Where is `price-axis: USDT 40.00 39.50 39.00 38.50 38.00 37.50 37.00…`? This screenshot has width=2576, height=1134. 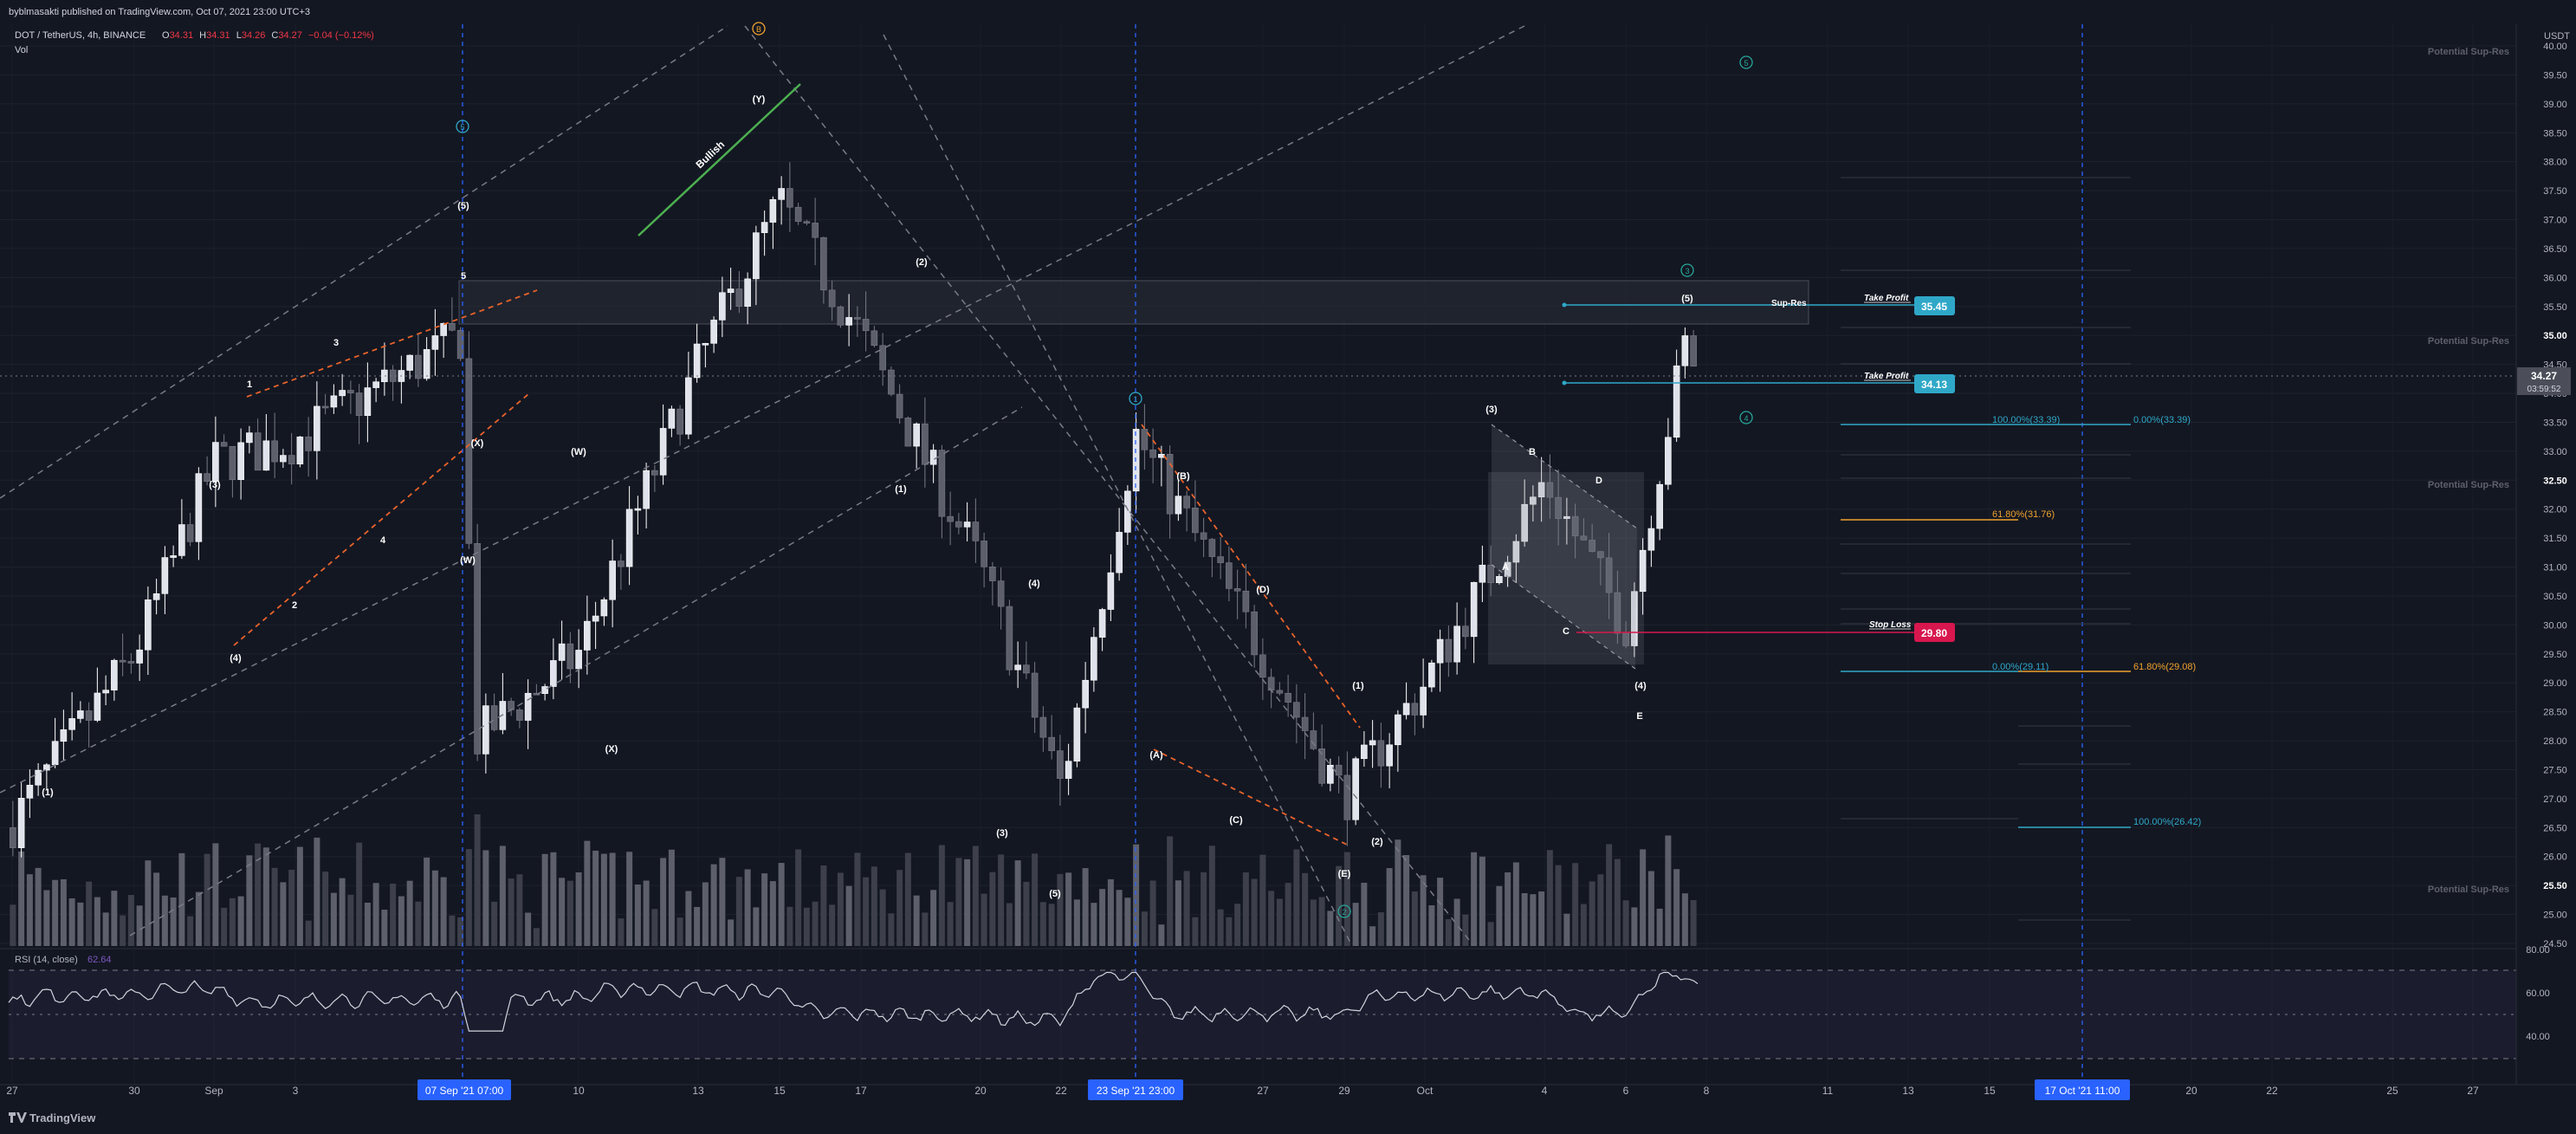
price-axis: USDT 40.00 39.50 39.00 38.50 38.00 37.50 37.00… is located at coordinates (2542, 554).